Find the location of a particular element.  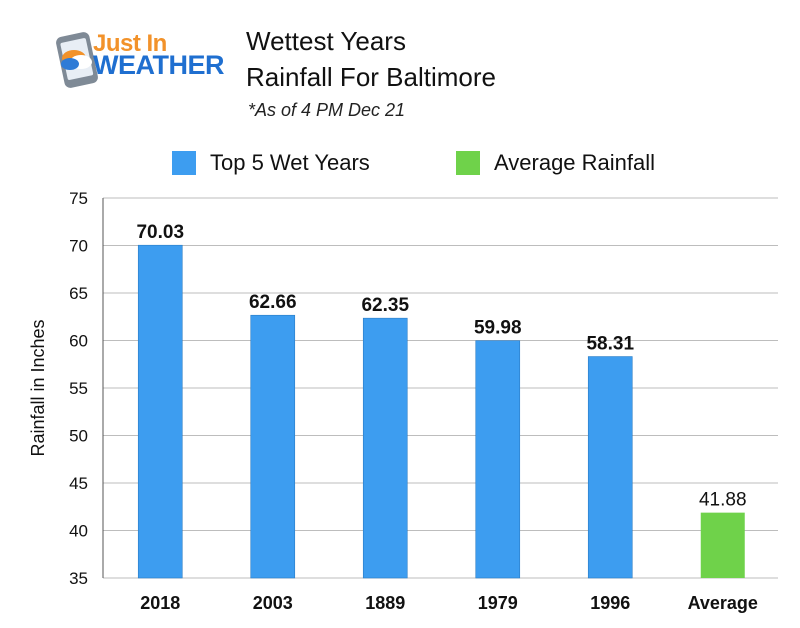

legend-item-average: Average Rainfall is located at coordinates (555, 163).